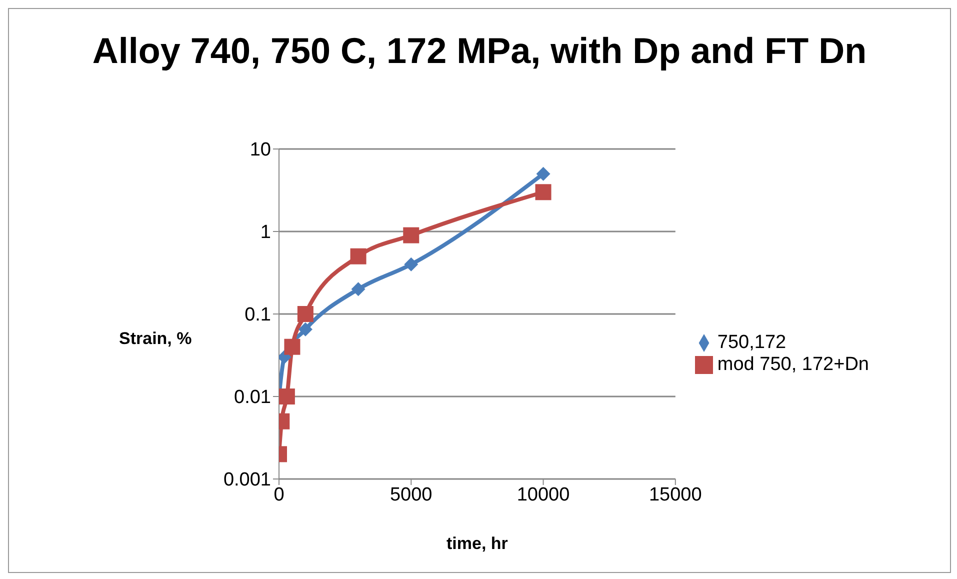 This screenshot has width=957, height=579. Describe the element at coordinates (247, 480) in the screenshot. I see `y-tick-label: 0.001` at that location.